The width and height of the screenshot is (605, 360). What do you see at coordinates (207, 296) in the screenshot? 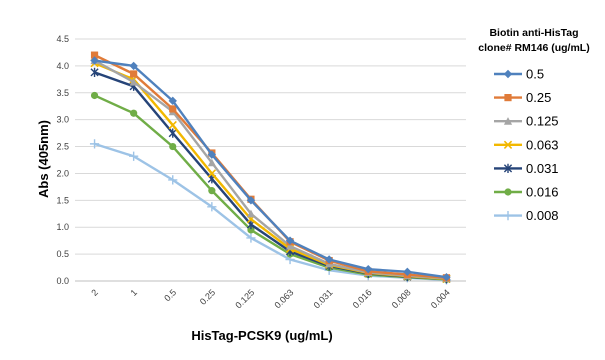
I see `x-tick-label: 0.25` at bounding box center [207, 296].